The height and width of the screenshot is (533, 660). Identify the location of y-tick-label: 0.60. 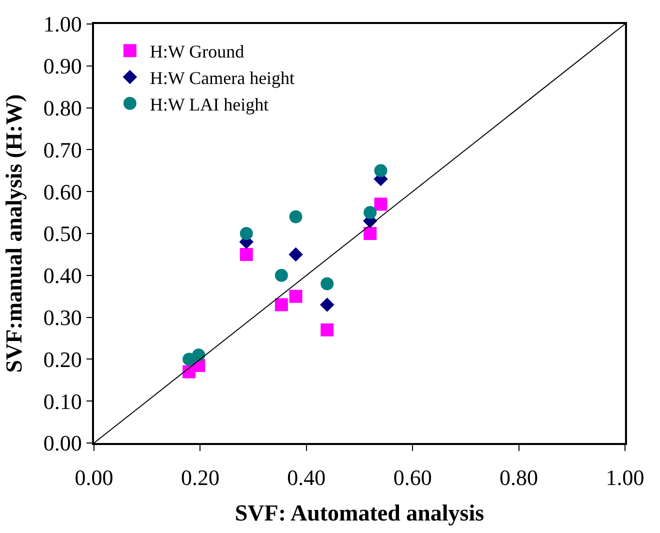
(62, 191).